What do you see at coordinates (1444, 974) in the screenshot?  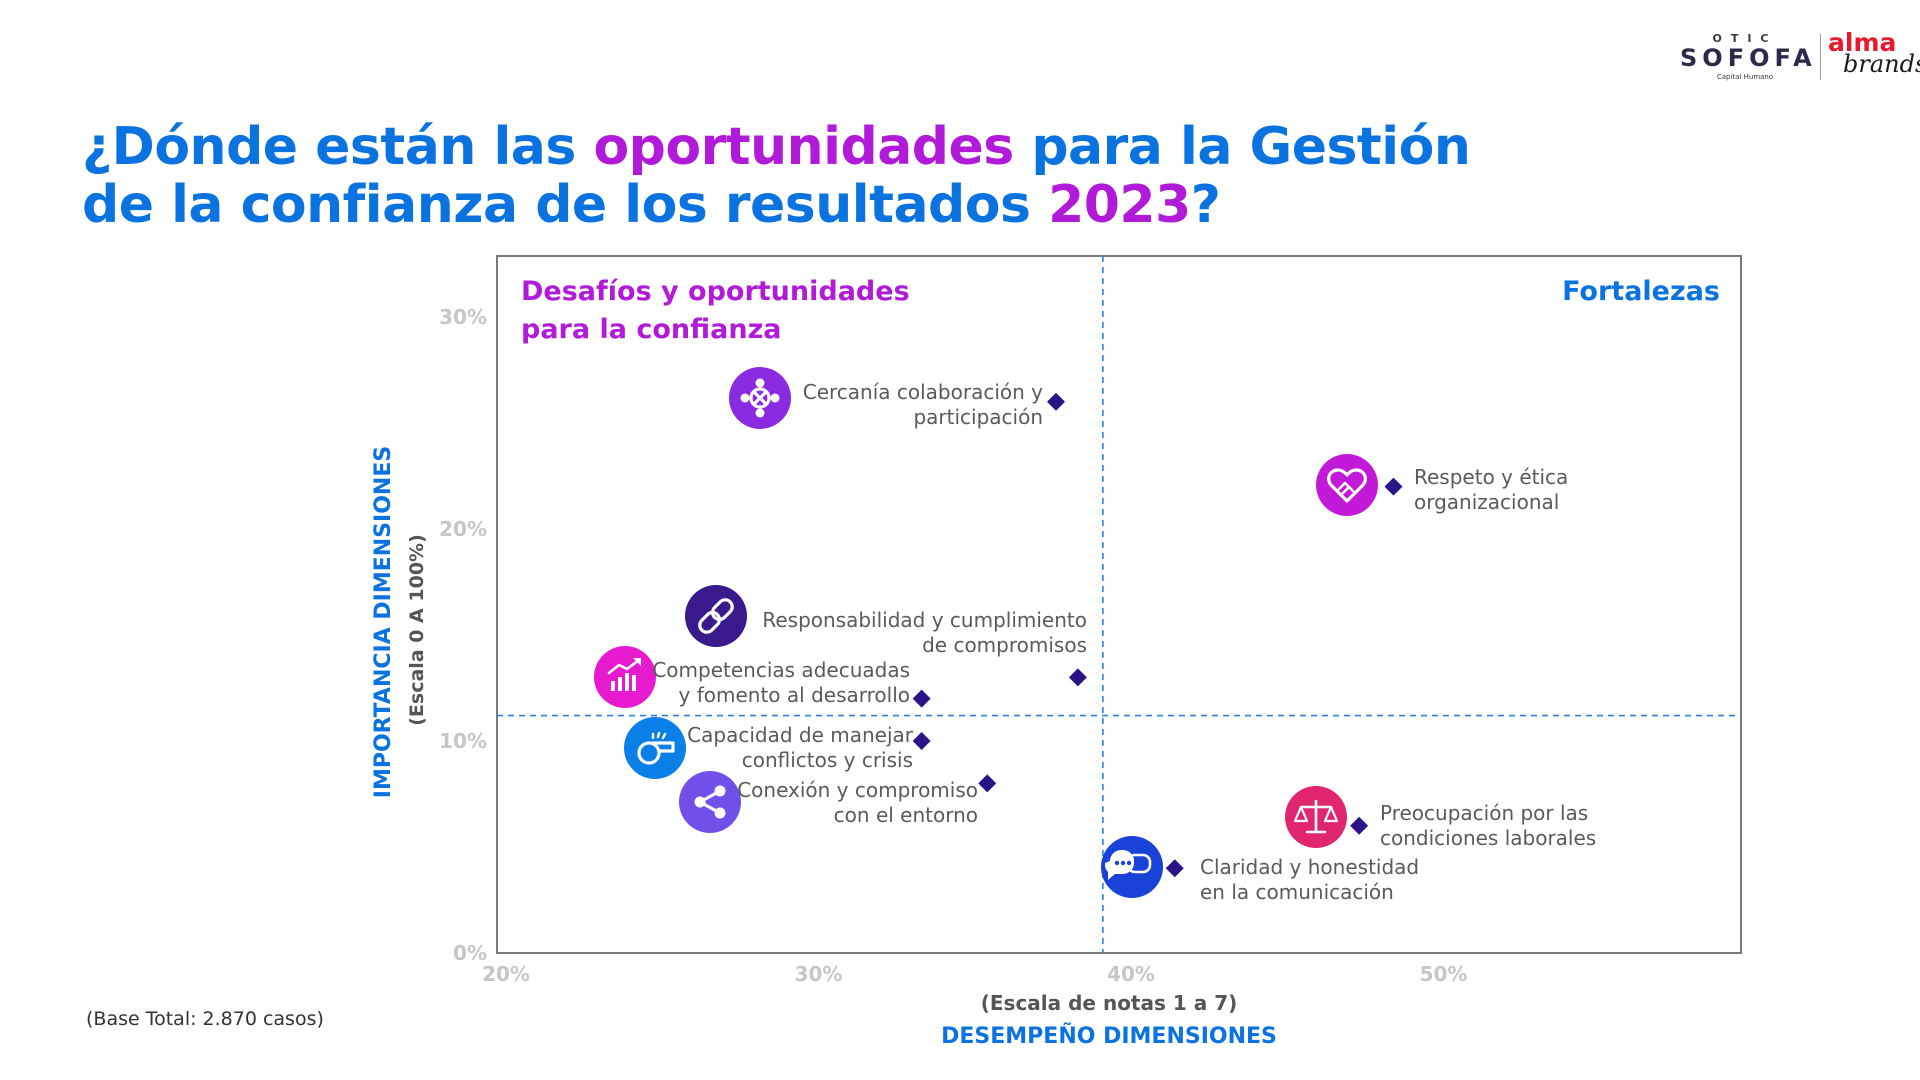 I see `x-tick-label: 50%` at bounding box center [1444, 974].